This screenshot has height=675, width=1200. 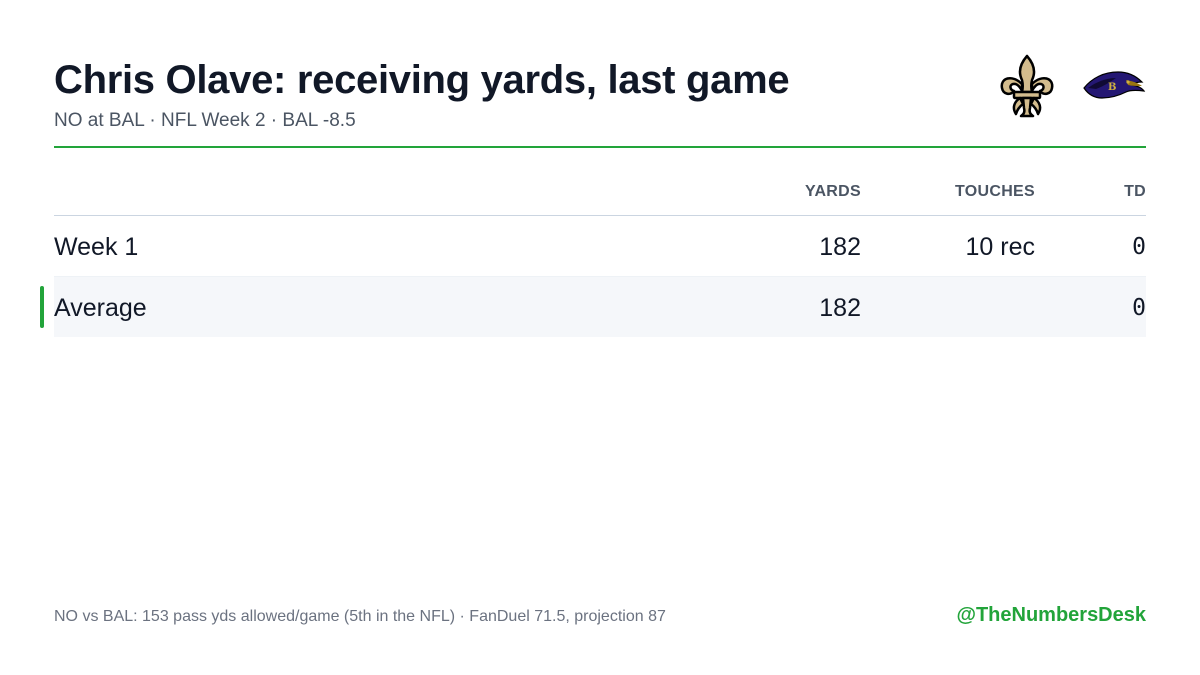 What do you see at coordinates (1051, 615) in the screenshot?
I see `author-handle: @TheNumbersDesk` at bounding box center [1051, 615].